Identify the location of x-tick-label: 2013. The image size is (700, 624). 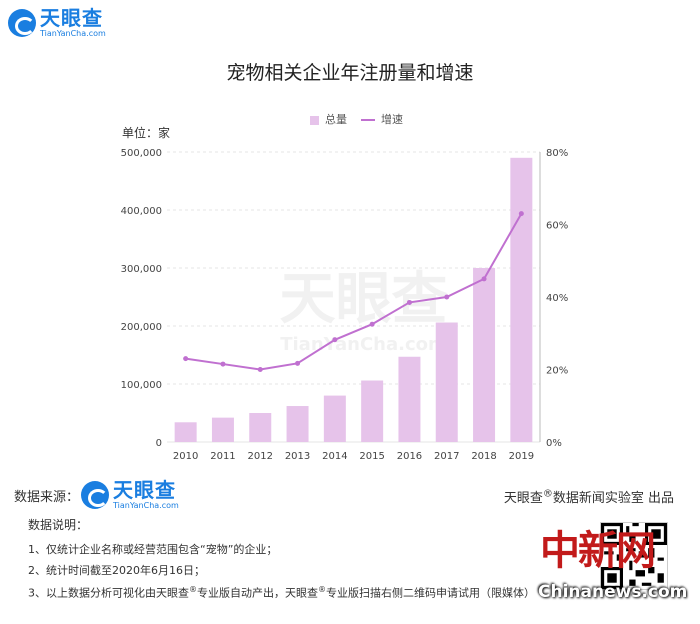
(297, 456).